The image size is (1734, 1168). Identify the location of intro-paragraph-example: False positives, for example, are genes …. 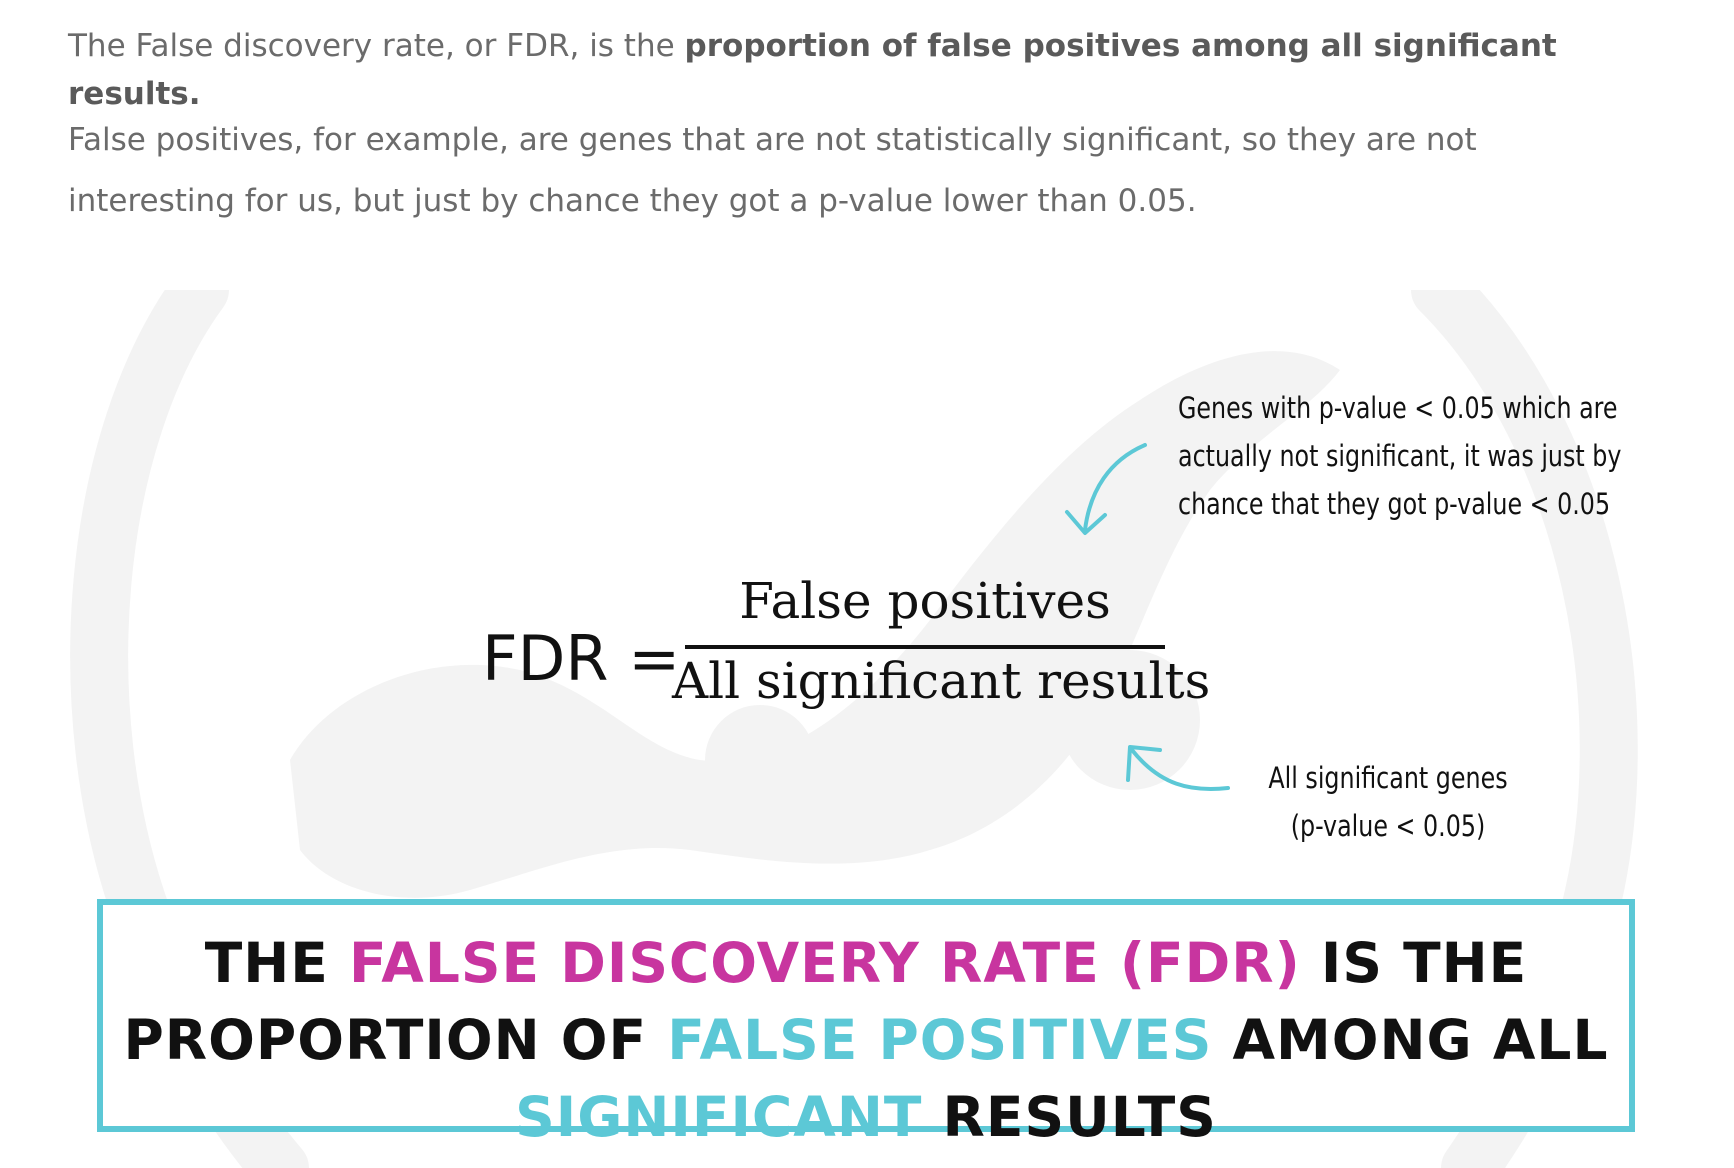
(772, 170).